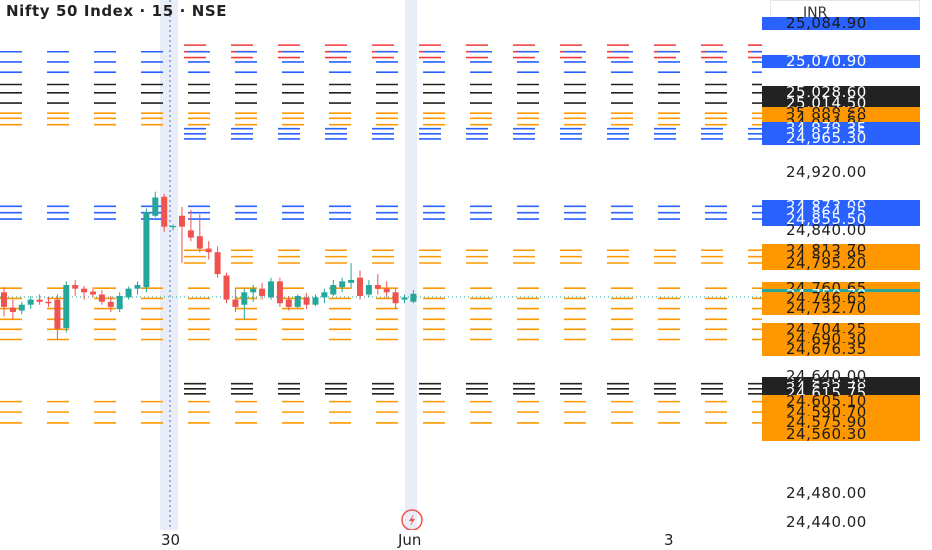  Describe the element at coordinates (841, 103) in the screenshot. I see `price-tag: 25,014.50` at that location.